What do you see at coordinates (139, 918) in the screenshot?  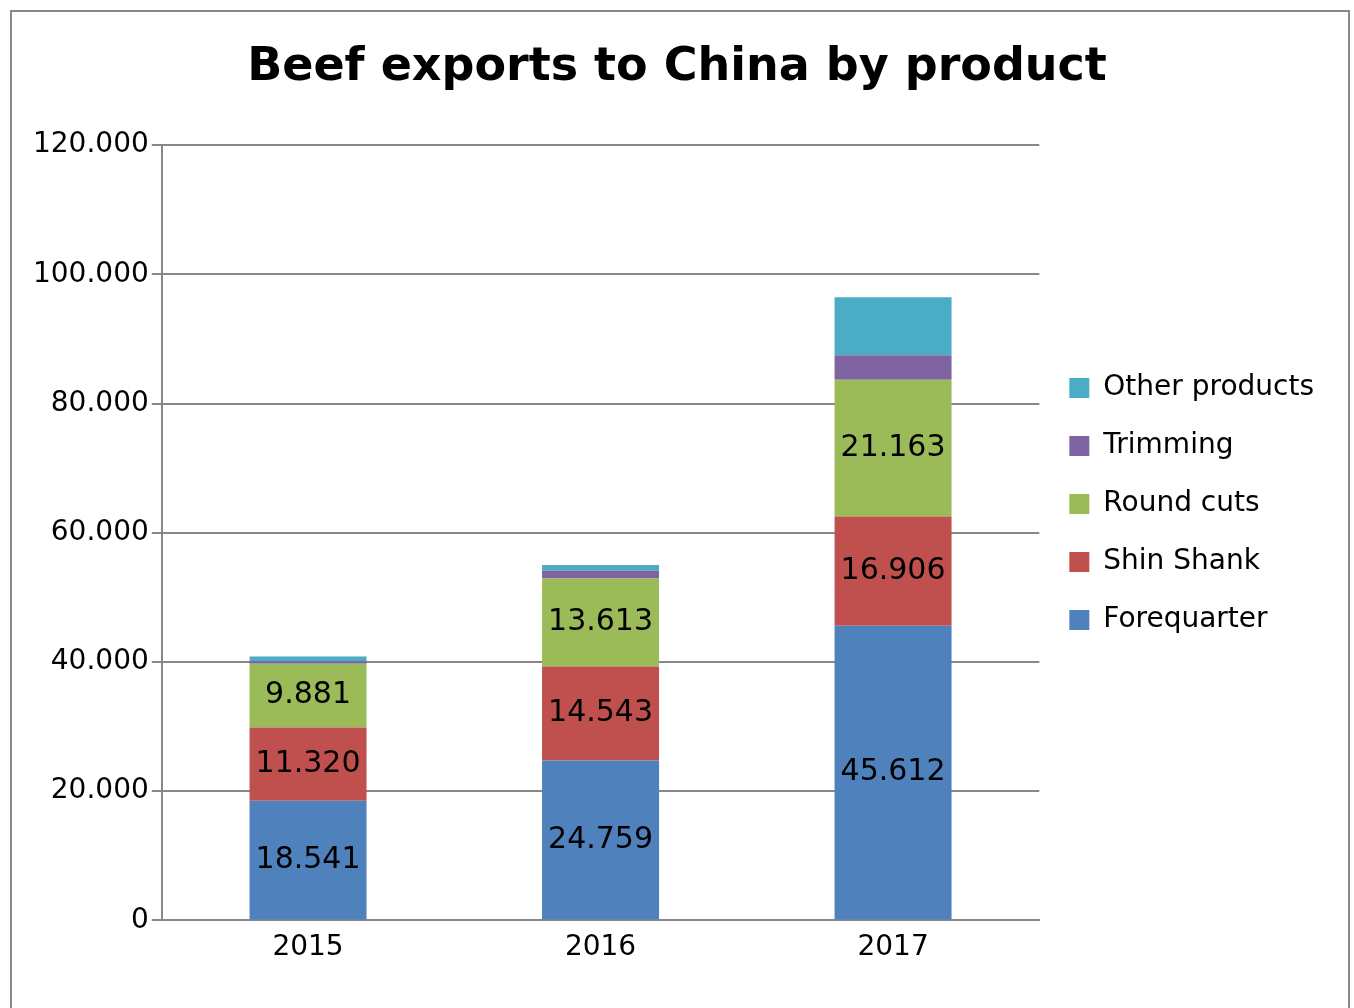 I see `y-tick-label: 0` at bounding box center [139, 918].